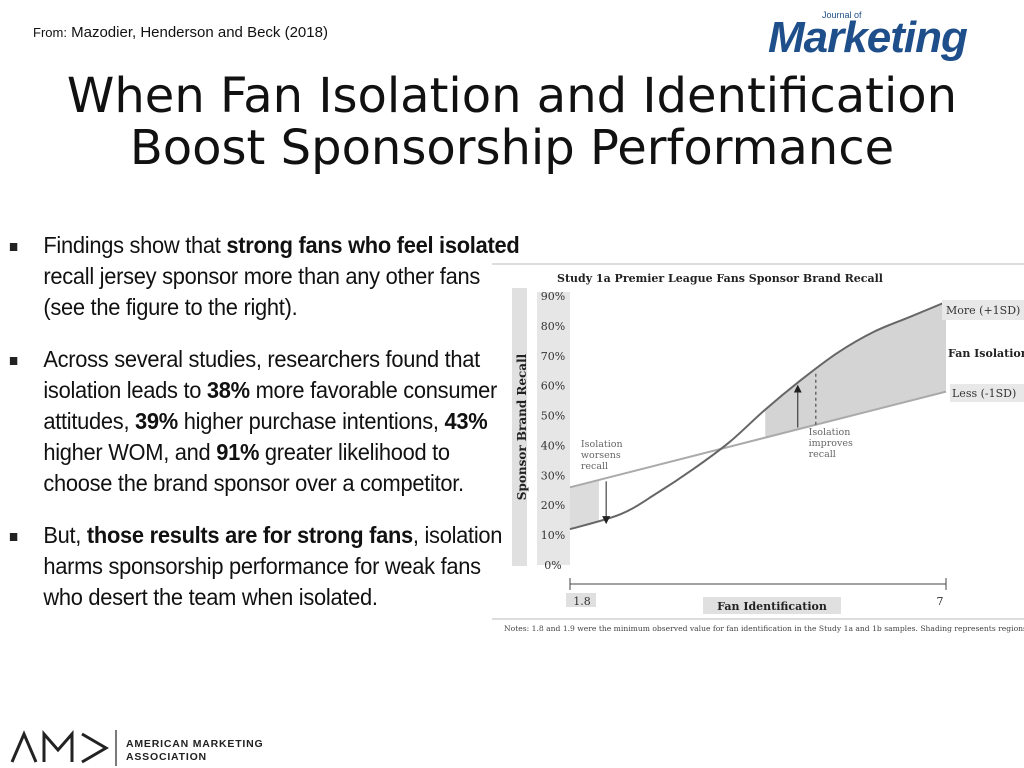  I want to click on ama-name-line-1: AMERICAN MARKETING, so click(194, 744).